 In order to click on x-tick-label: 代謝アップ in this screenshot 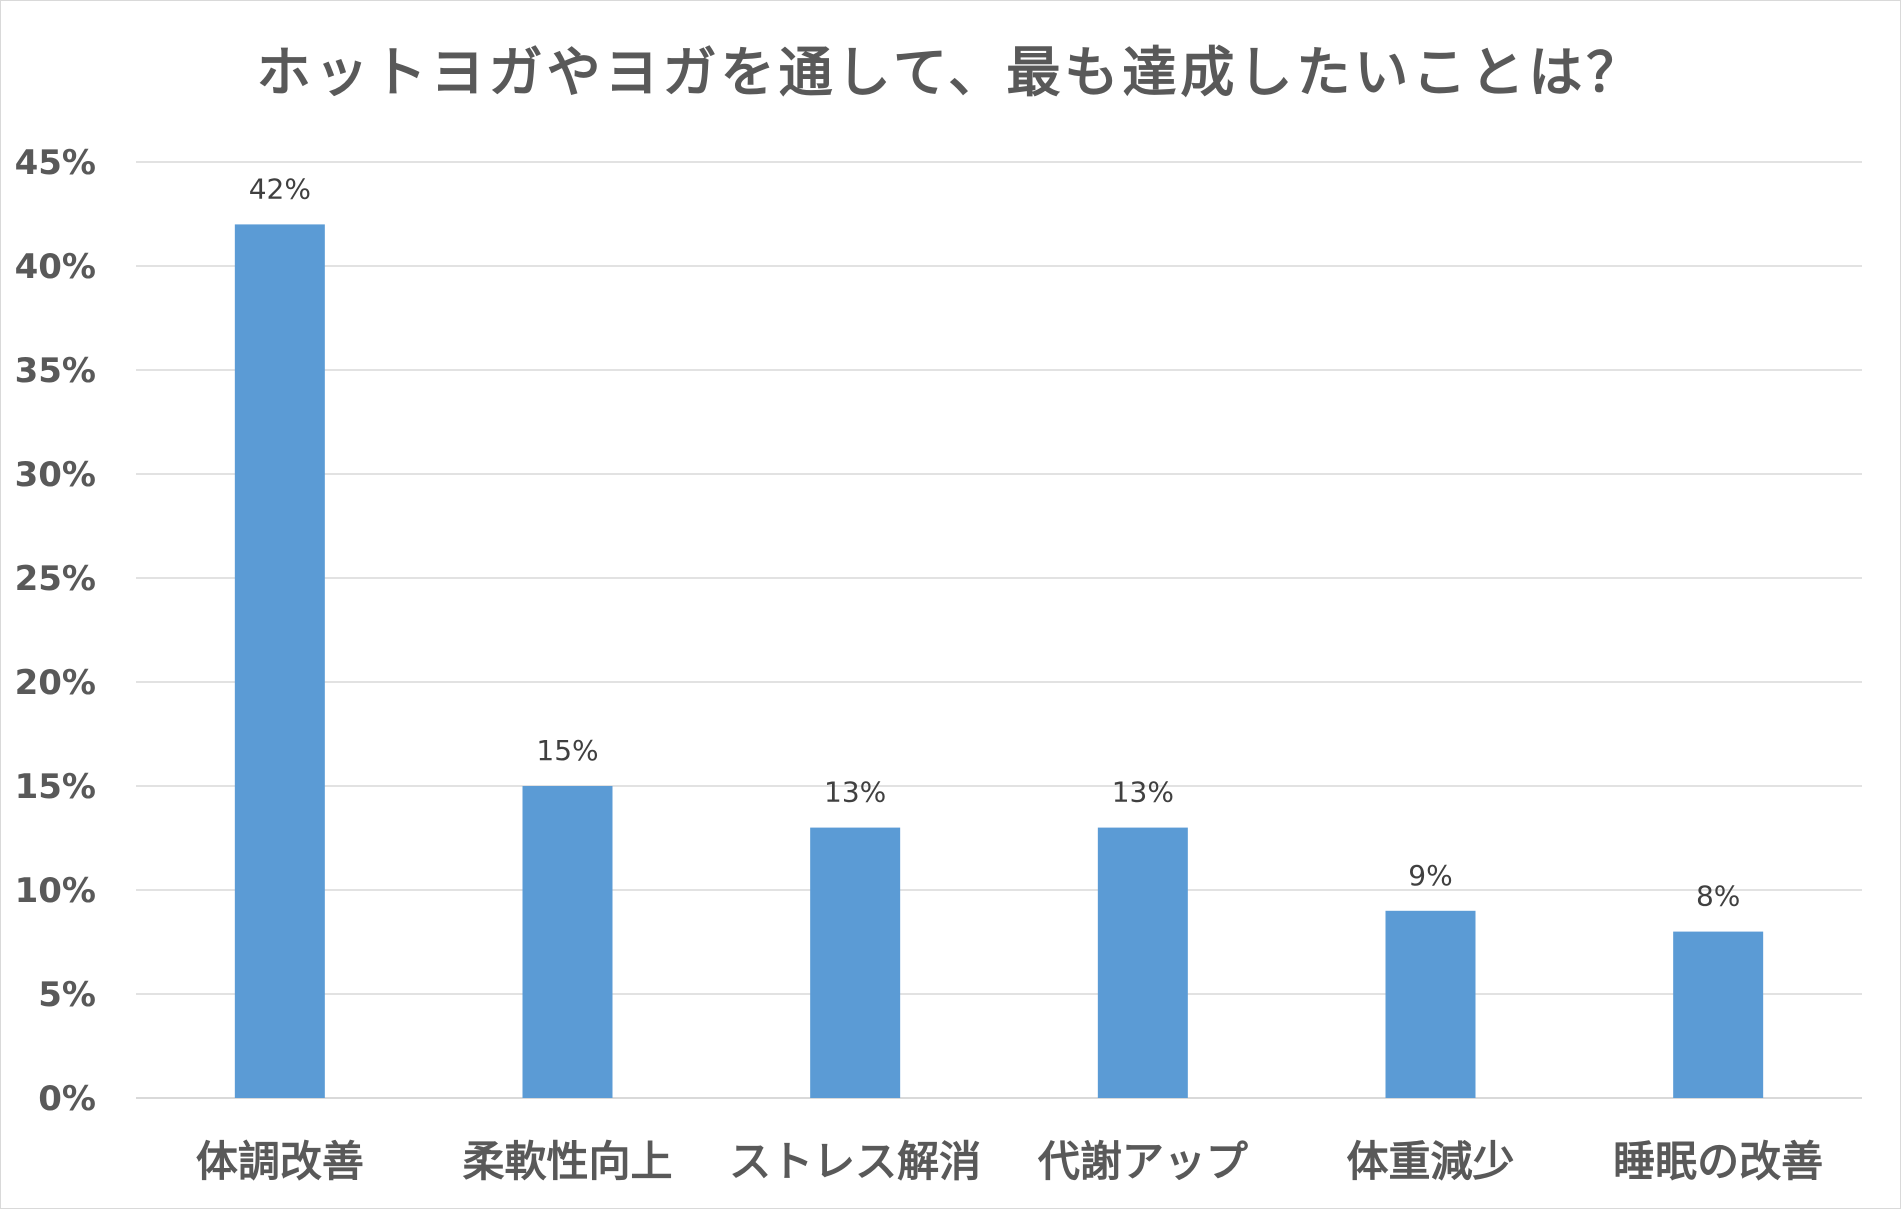, I will do `click(1142, 1161)`.